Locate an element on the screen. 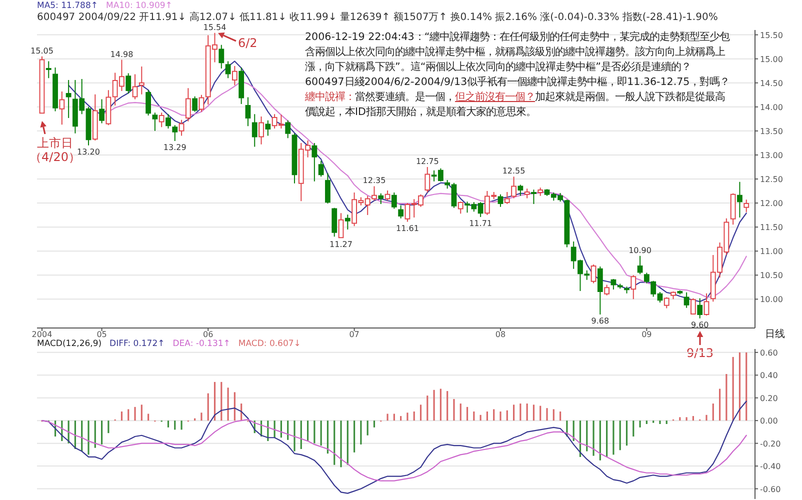 This screenshot has width=802, height=500. x-tick-label: 09 is located at coordinates (647, 334).